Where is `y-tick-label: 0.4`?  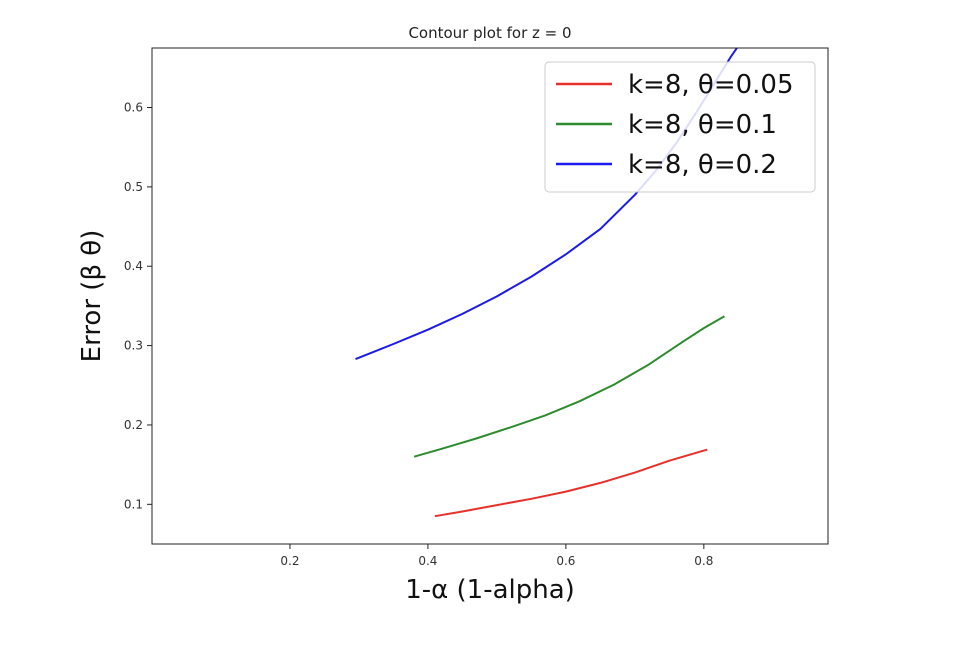 y-tick-label: 0.4 is located at coordinates (133, 266).